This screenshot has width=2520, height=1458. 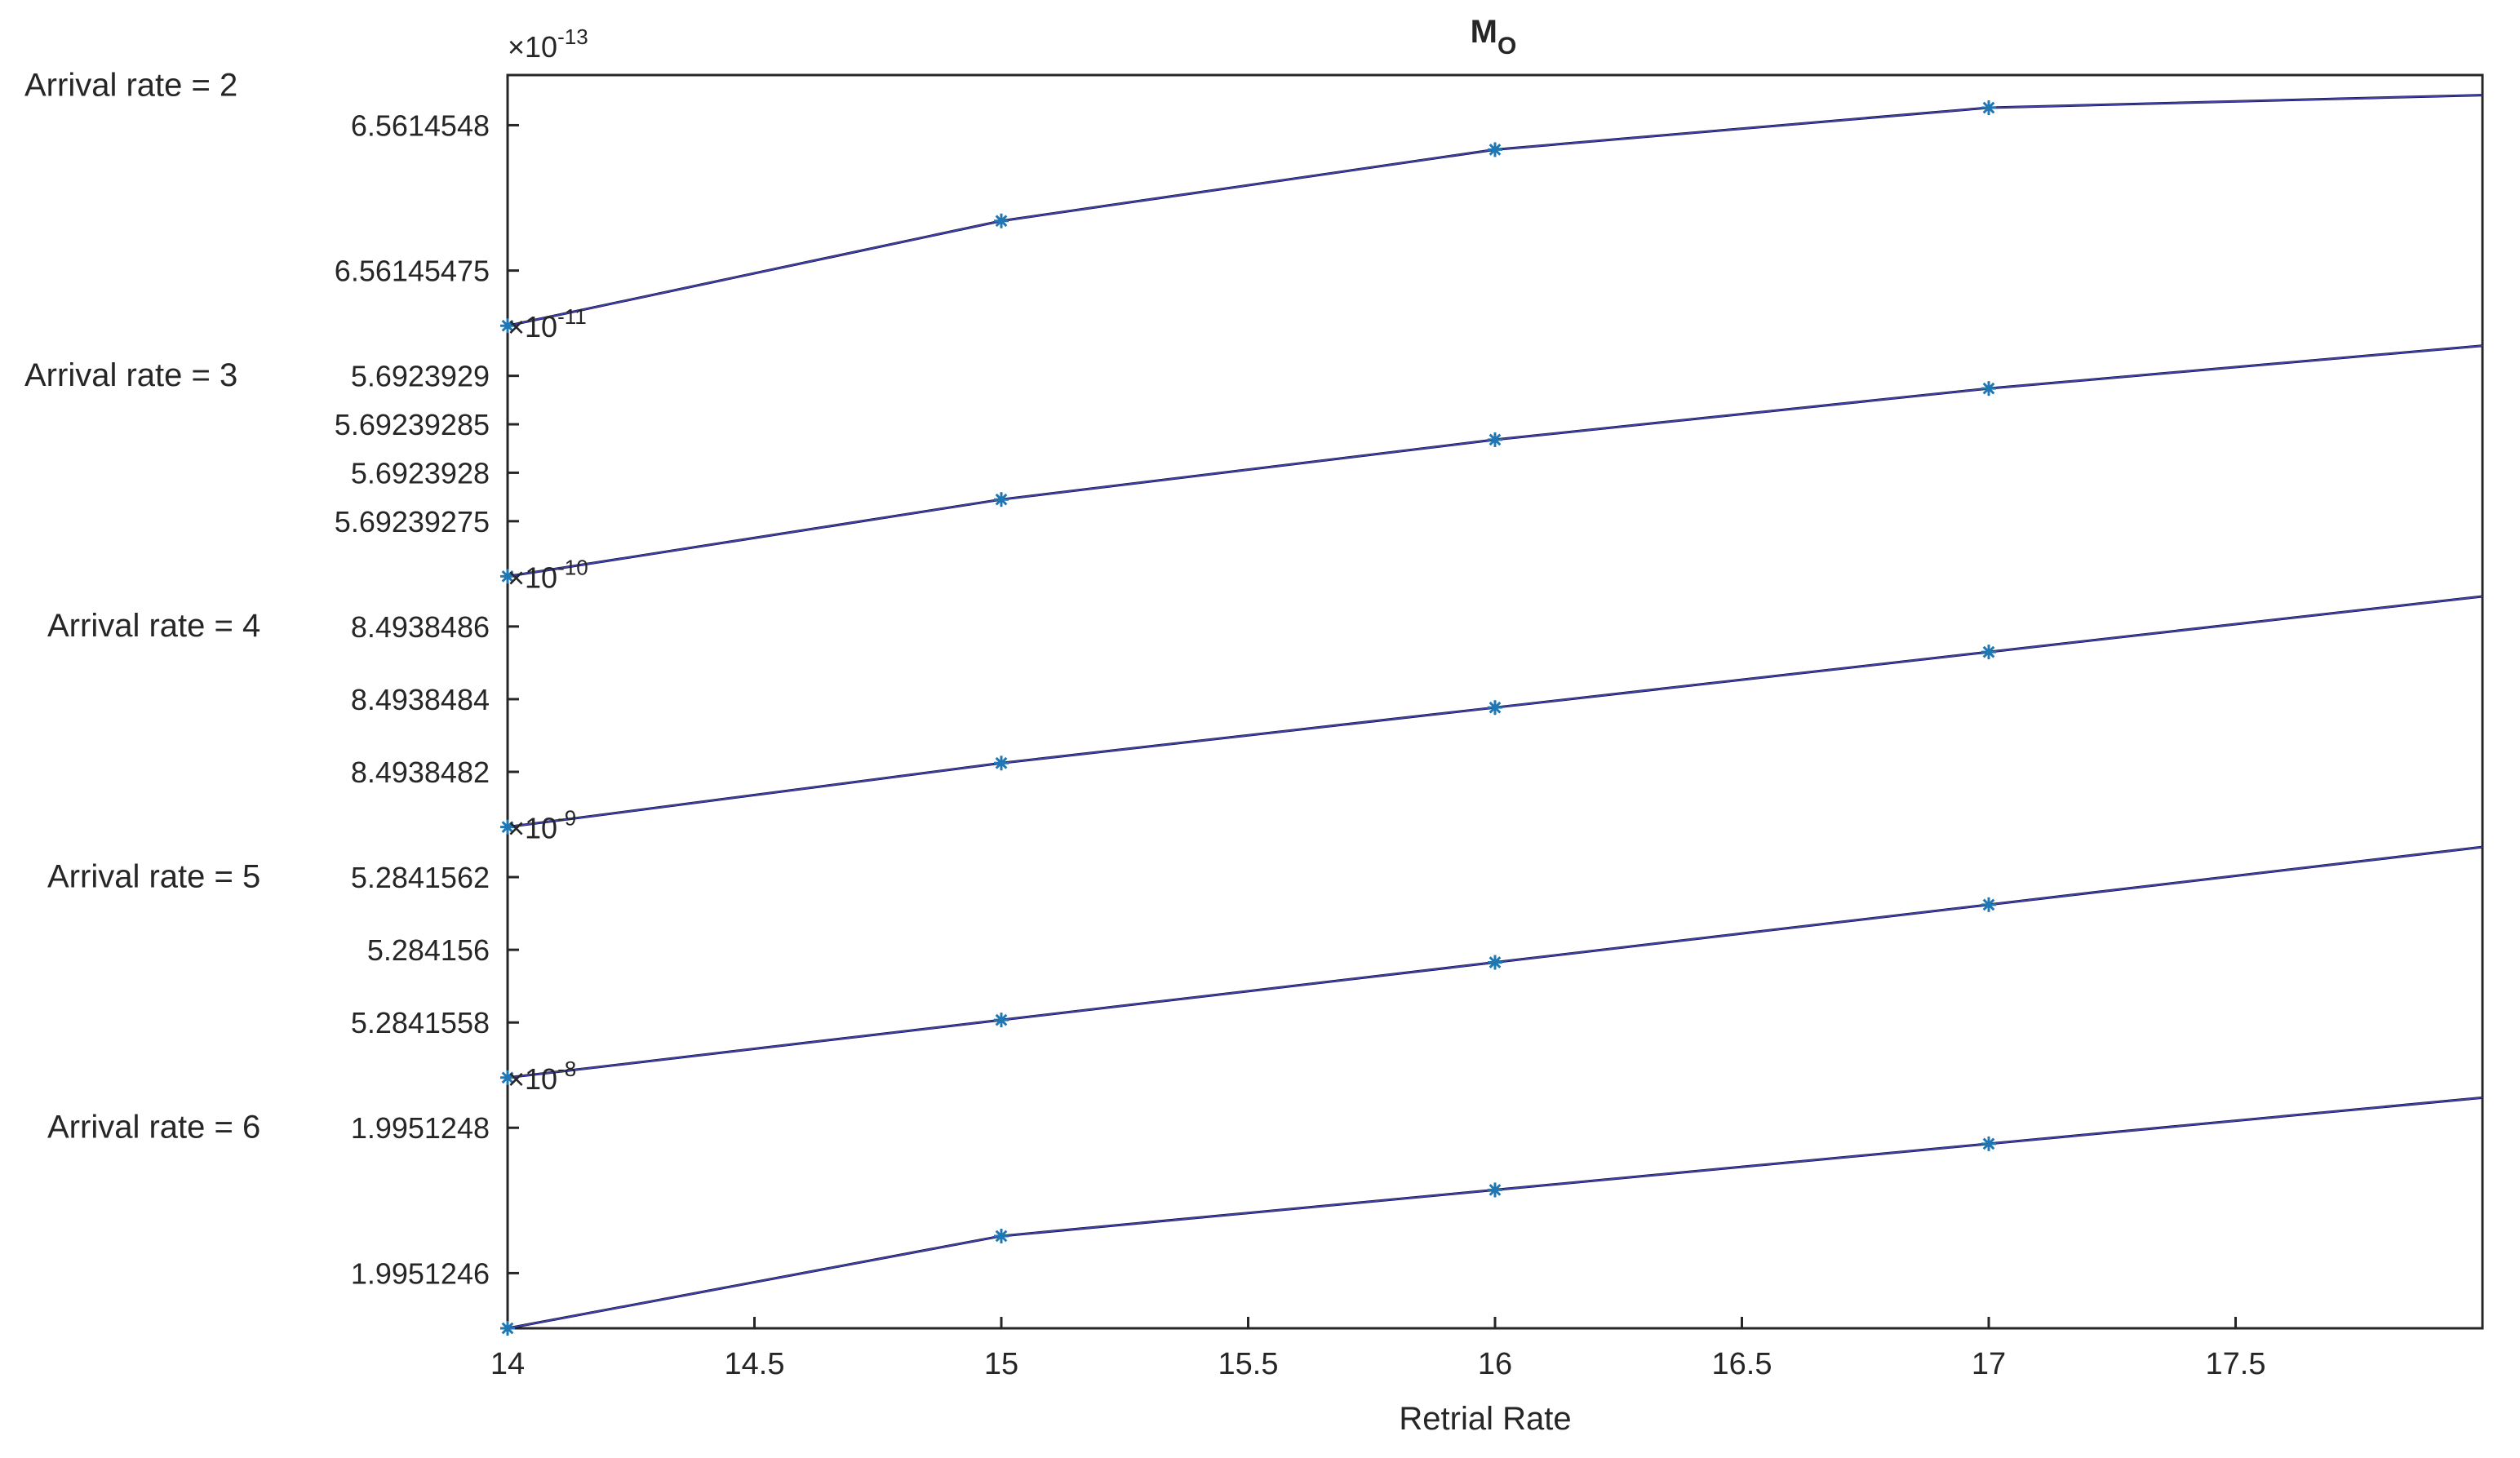 I want to click on exponent-power: -13, so click(x=573, y=36).